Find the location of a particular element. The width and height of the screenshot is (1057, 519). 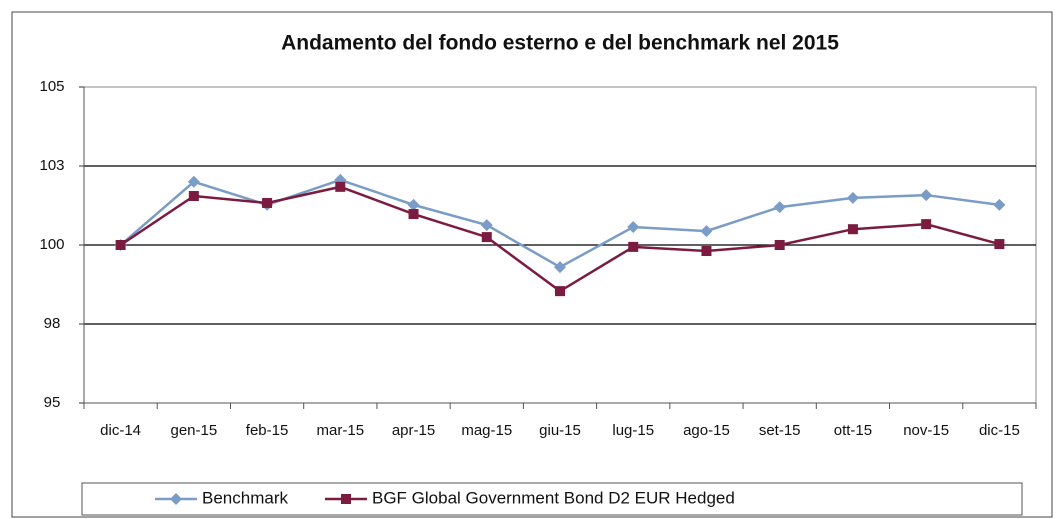

y-tick-label: 103 is located at coordinates (51, 165).